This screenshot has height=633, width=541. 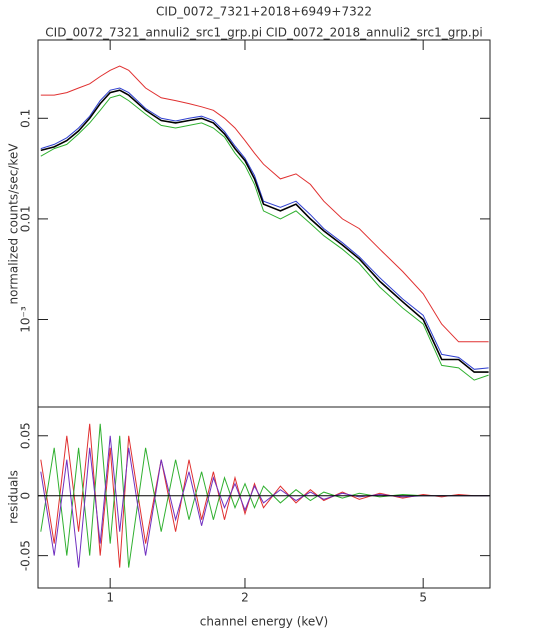 I want to click on x-axis-label: channel energy (keV), so click(x=264, y=622).